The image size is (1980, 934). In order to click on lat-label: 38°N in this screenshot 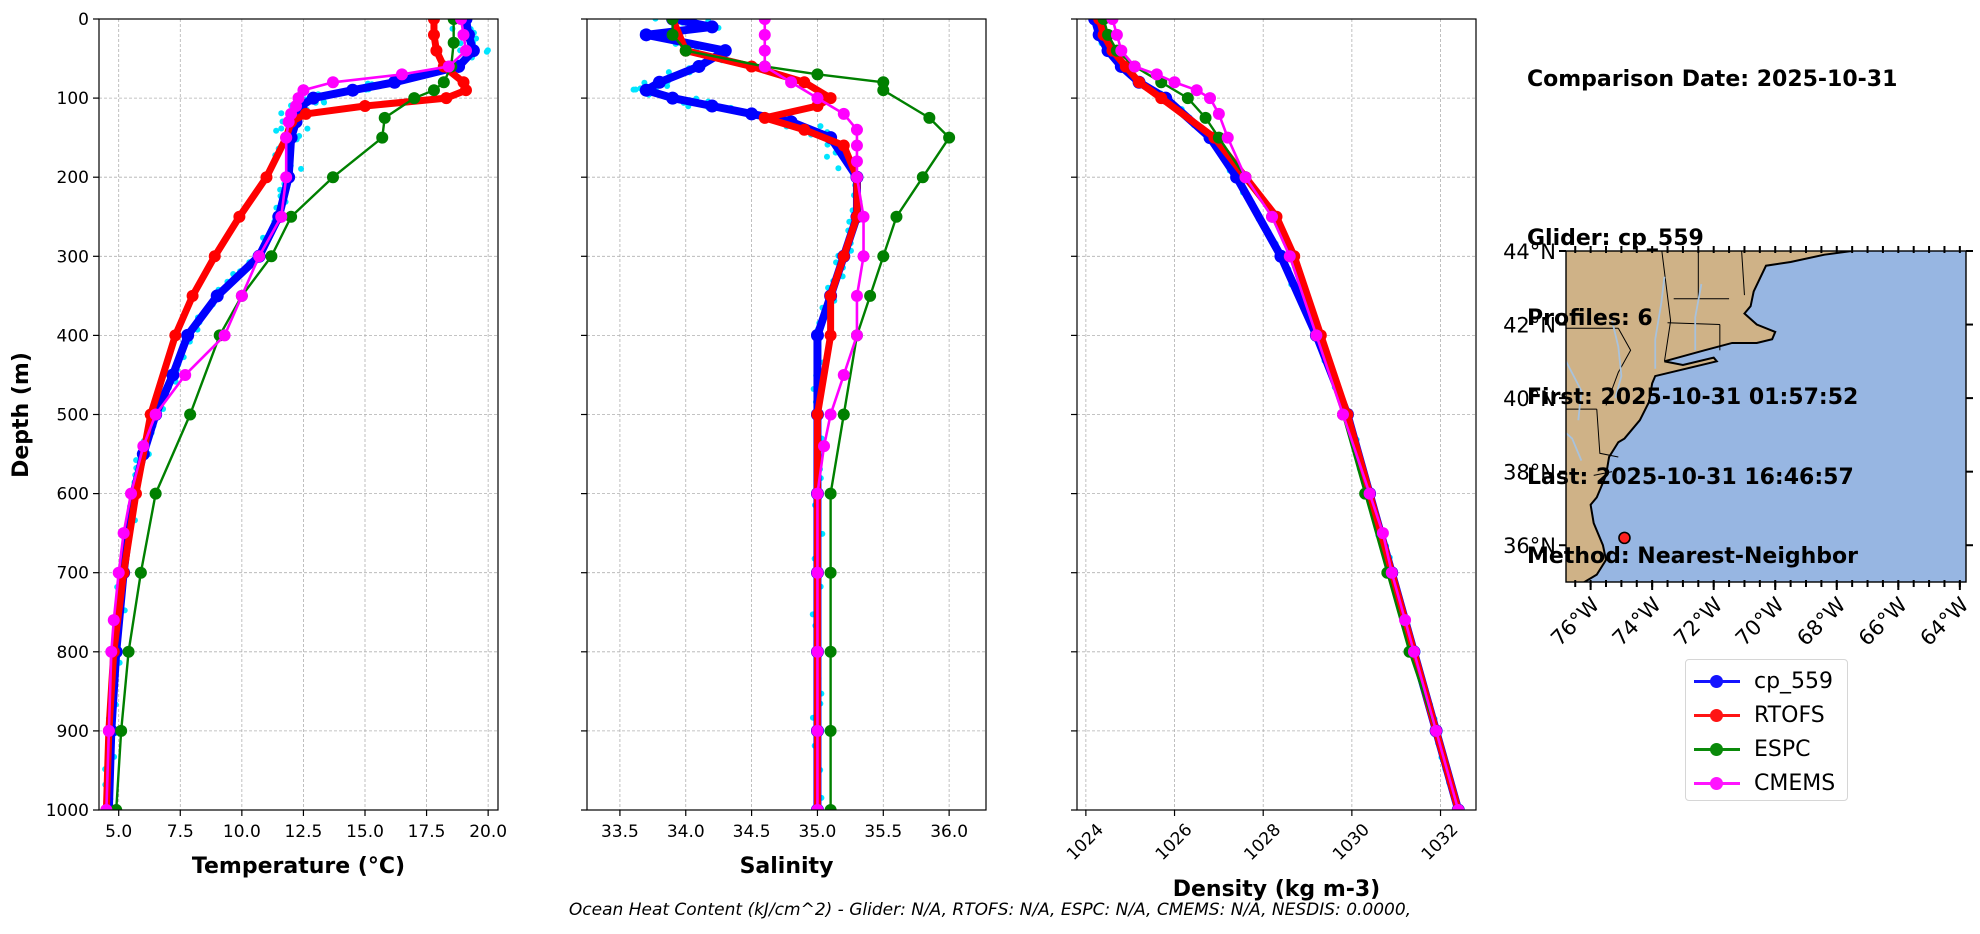, I will do `click(1529, 473)`.